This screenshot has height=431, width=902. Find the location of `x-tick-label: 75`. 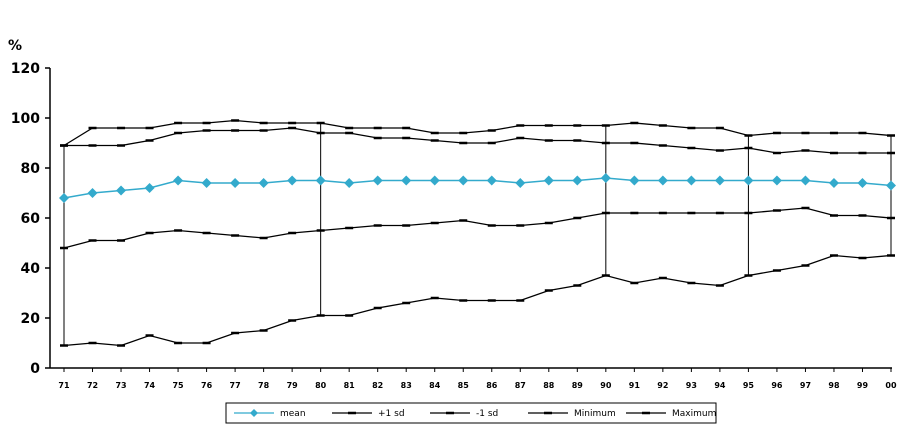

x-tick-label: 75 is located at coordinates (178, 385).